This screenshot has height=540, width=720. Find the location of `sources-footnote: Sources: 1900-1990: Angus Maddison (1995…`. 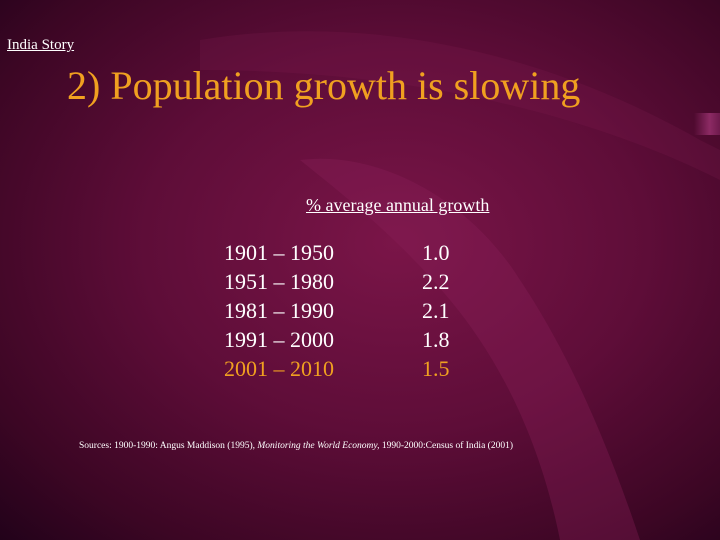

sources-footnote: Sources: 1900-1990: Angus Maddison (1995… is located at coordinates (296, 446).